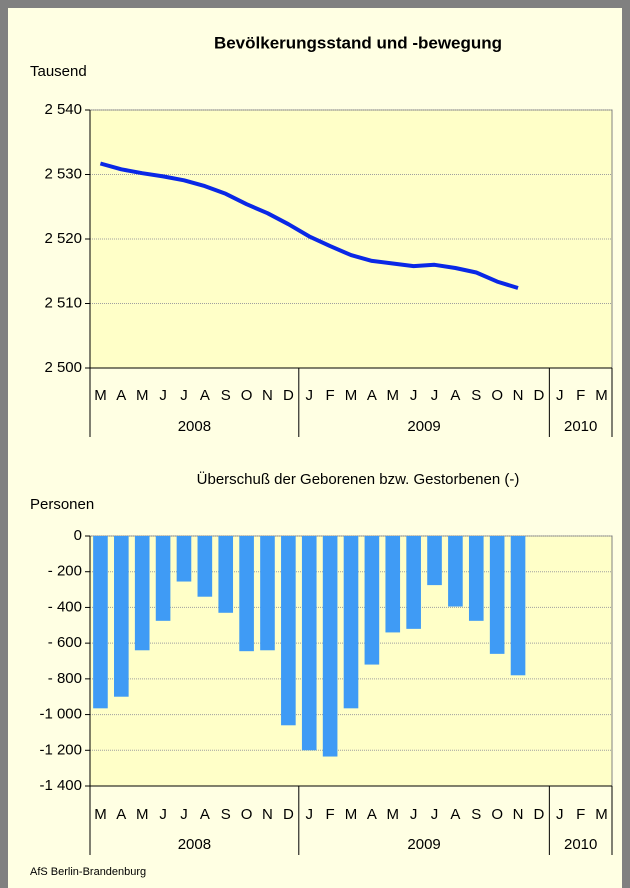 The width and height of the screenshot is (630, 888). I want to click on y-tick-label: 2 510, so click(63, 302).